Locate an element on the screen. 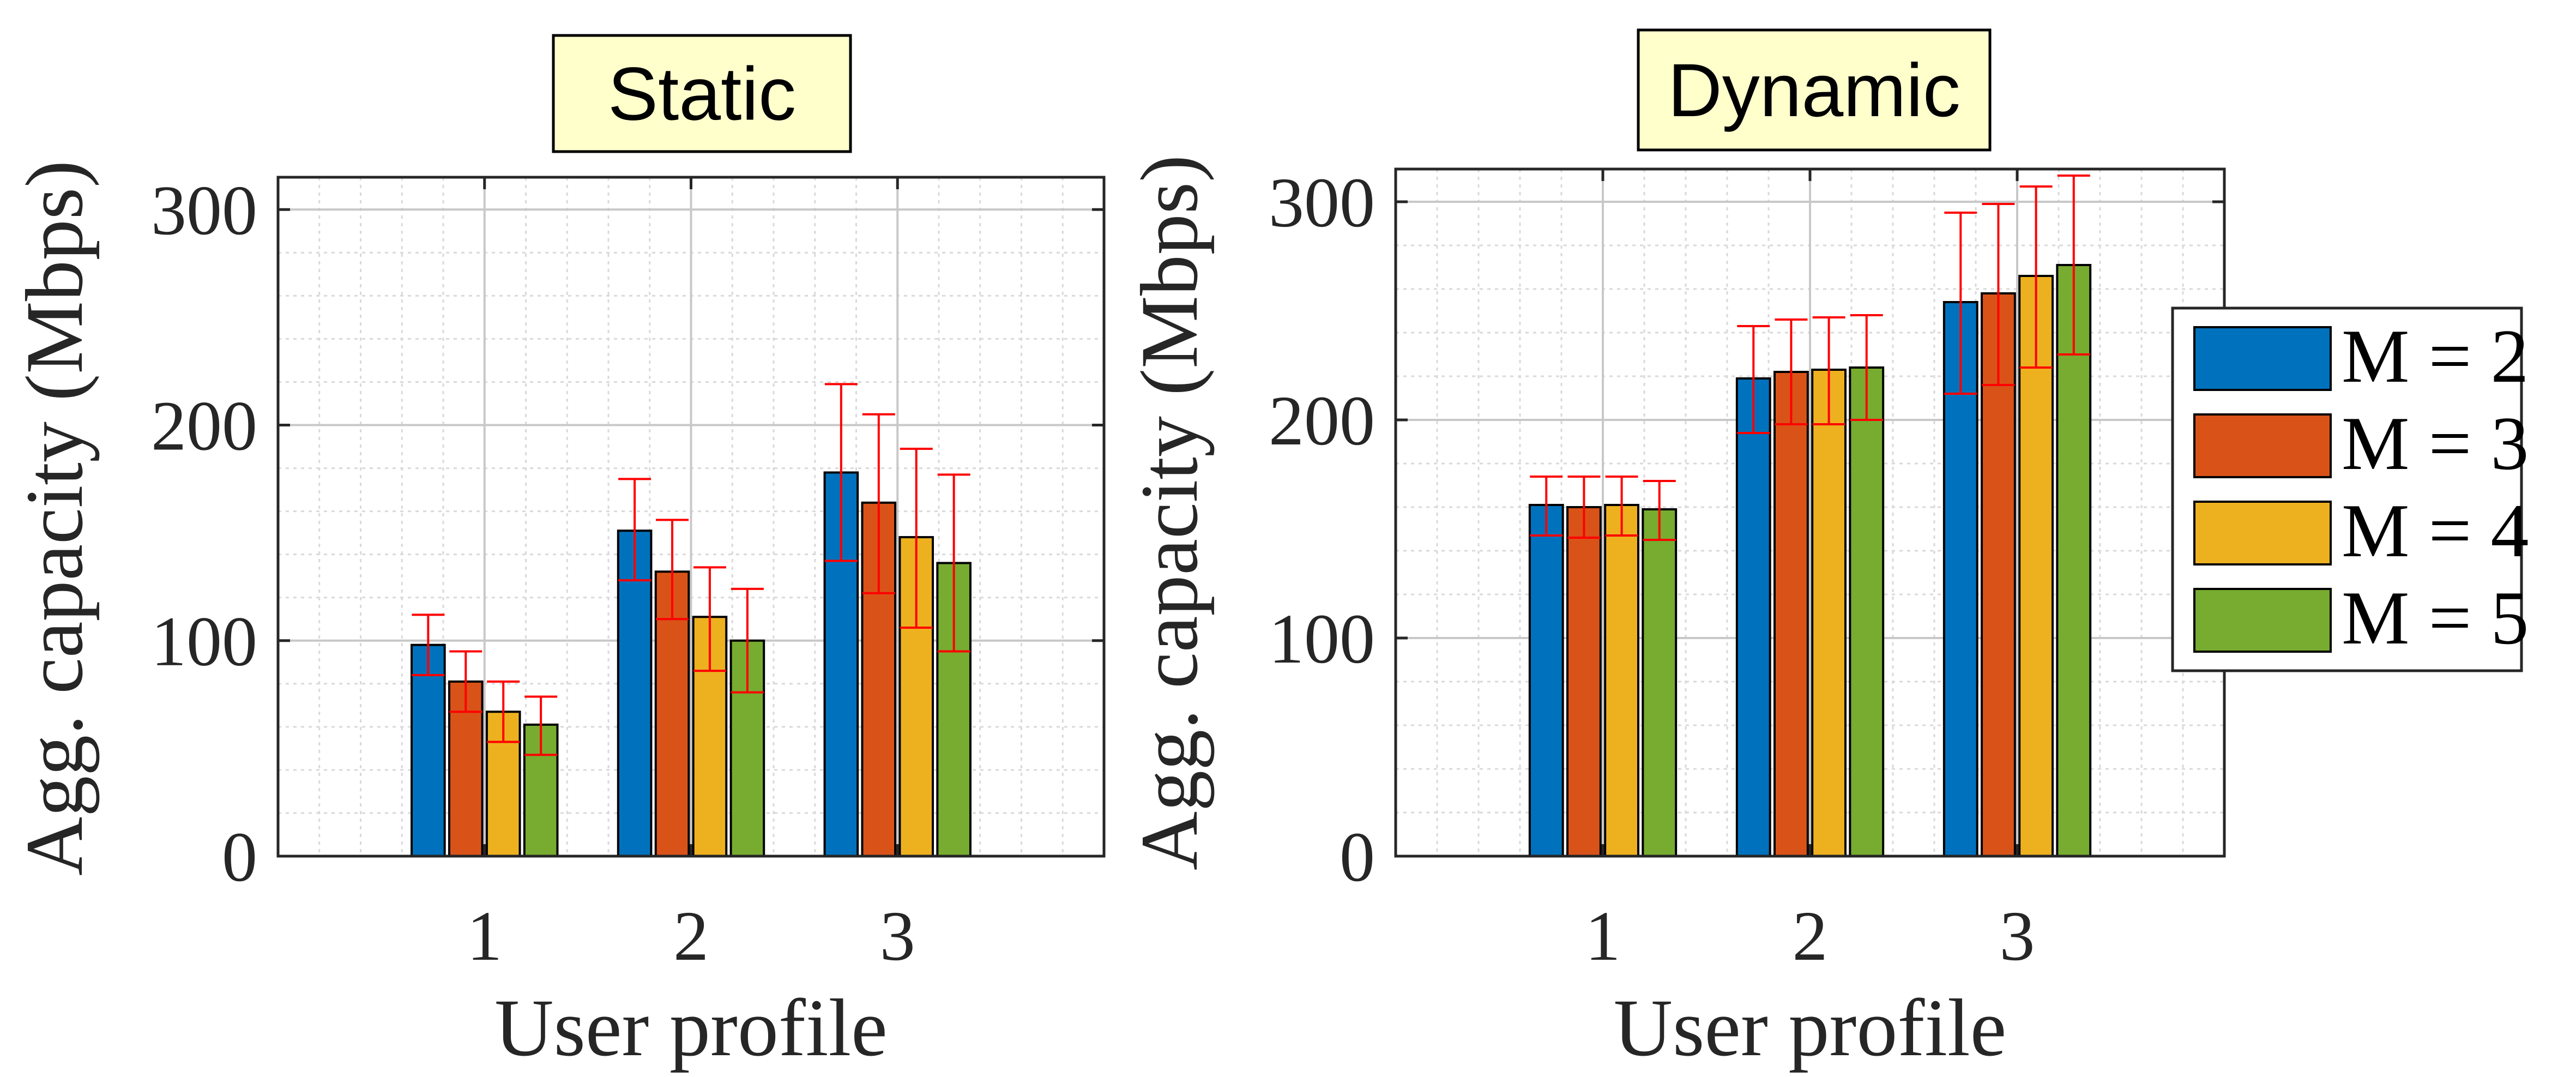 This screenshot has width=2576, height=1077. legend-label: M = 4 is located at coordinates (2435, 531).